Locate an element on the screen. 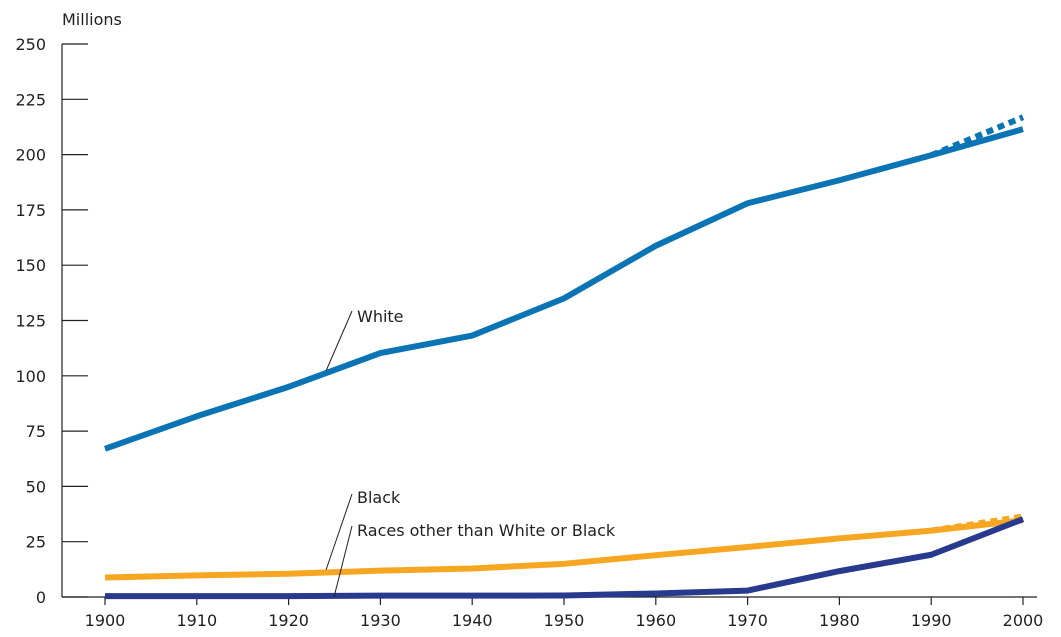  series-label: White is located at coordinates (380, 316).